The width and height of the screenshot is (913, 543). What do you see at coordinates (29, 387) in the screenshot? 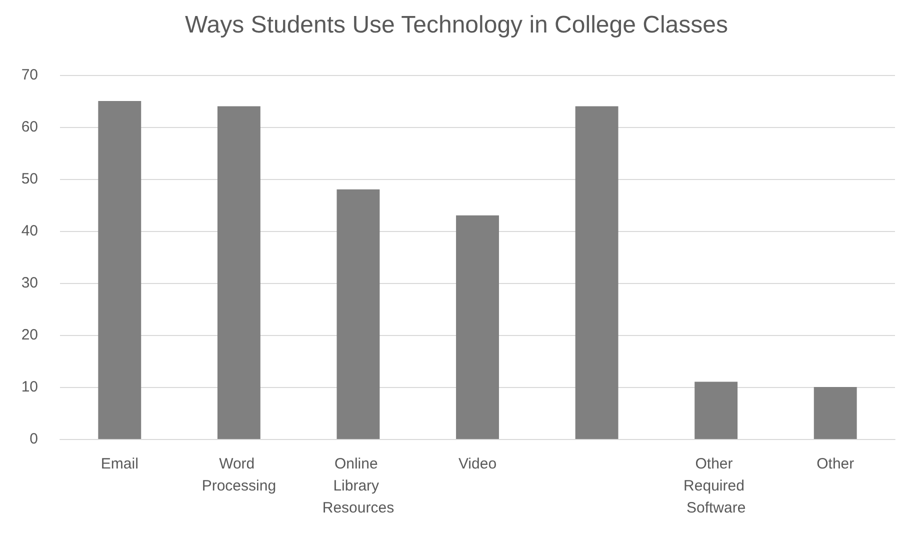
I see `y-tick-label: 10` at bounding box center [29, 387].